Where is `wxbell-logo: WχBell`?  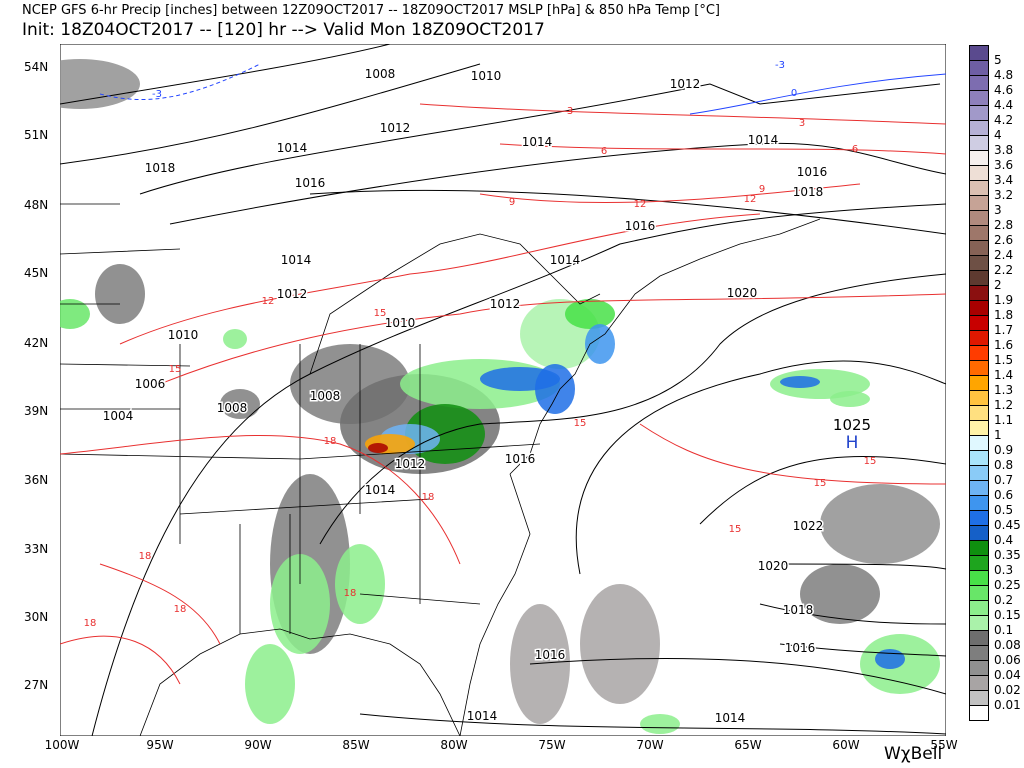 wxbell-logo: WχBell is located at coordinates (913, 754).